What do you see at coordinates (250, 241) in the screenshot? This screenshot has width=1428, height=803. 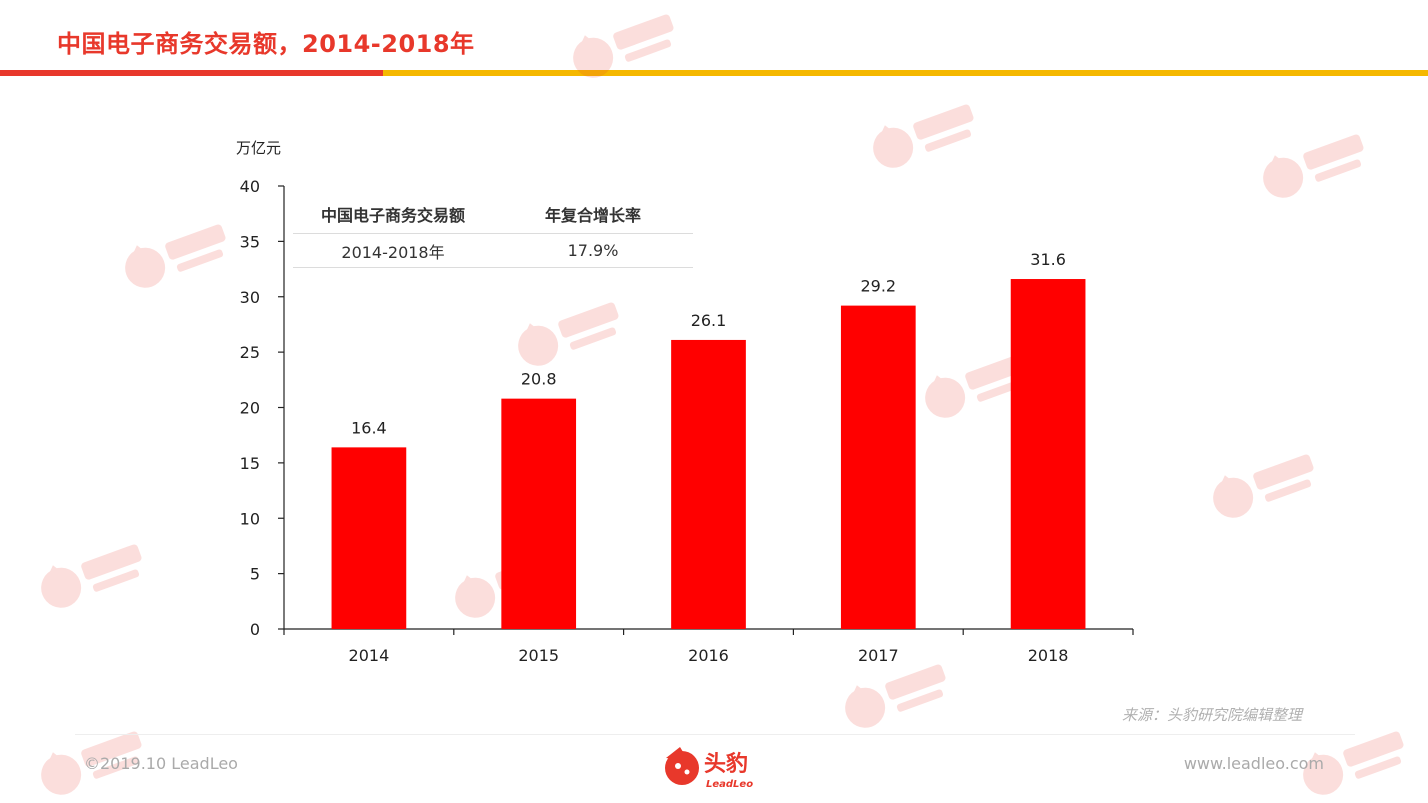 I see `y-tick-label: 35` at bounding box center [250, 241].